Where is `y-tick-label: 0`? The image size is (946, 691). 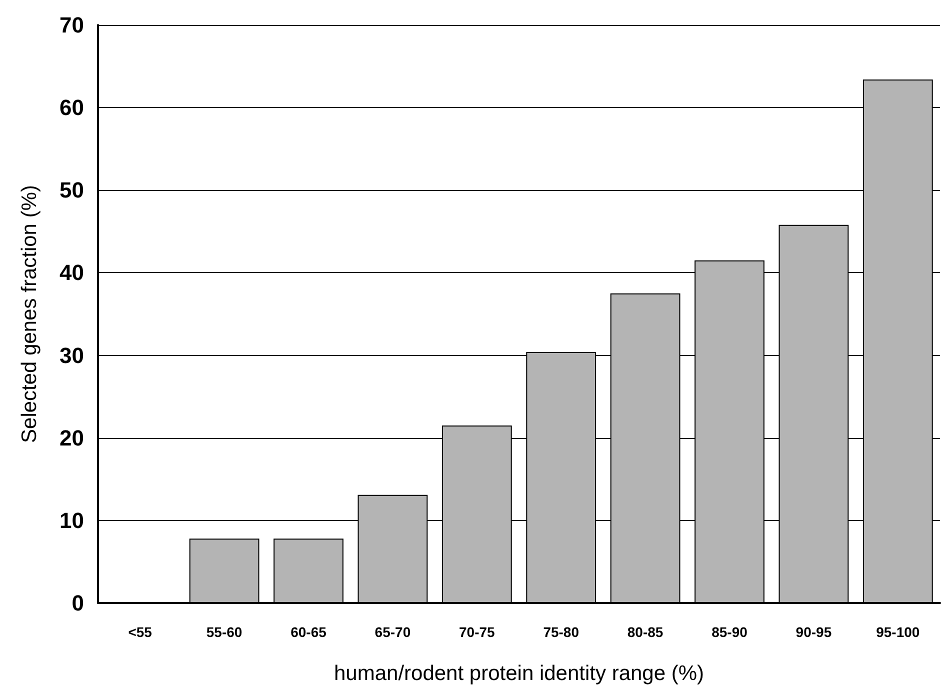
y-tick-label: 0 is located at coordinates (78, 603).